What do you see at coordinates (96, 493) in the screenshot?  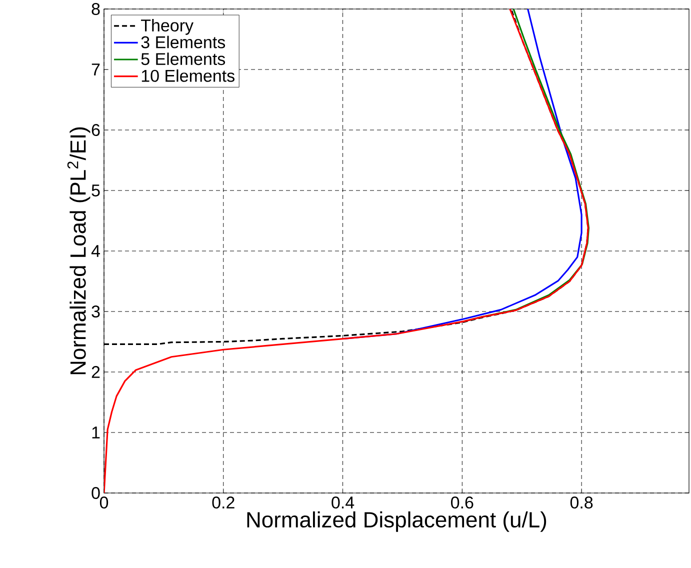 I see `y-tick-label: 0` at bounding box center [96, 493].